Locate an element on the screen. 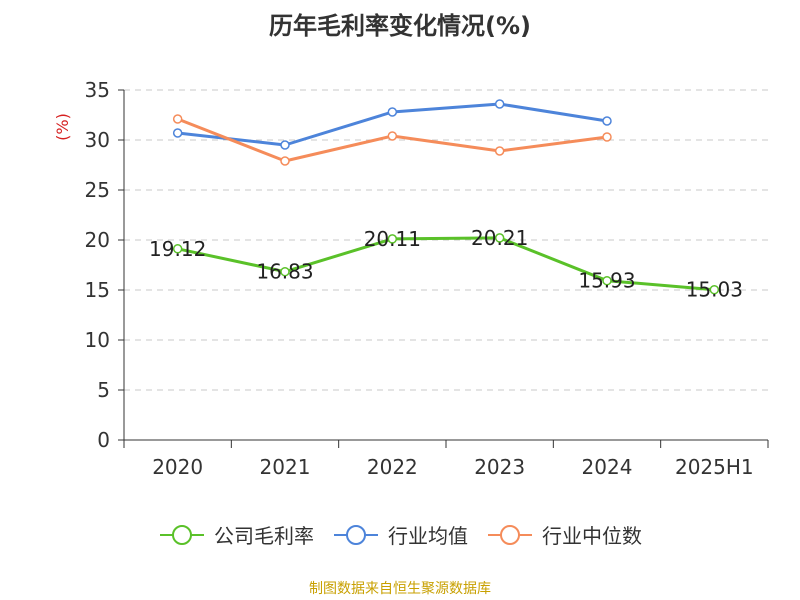 This screenshot has width=800, height=600. y-tick-label: 5 is located at coordinates (103, 390).